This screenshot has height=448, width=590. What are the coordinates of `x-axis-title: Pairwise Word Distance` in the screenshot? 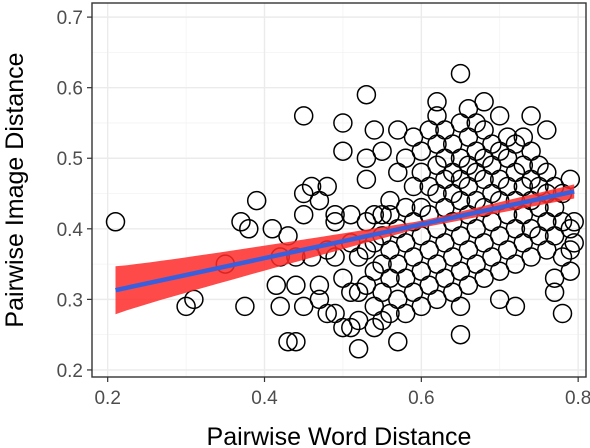 It's located at (339, 435).